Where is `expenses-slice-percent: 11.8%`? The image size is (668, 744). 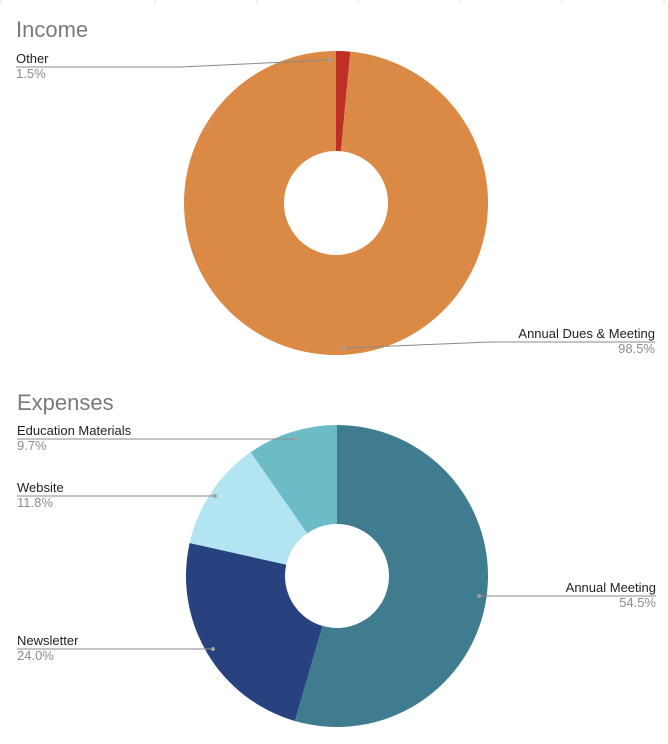 expenses-slice-percent: 11.8% is located at coordinates (35, 502).